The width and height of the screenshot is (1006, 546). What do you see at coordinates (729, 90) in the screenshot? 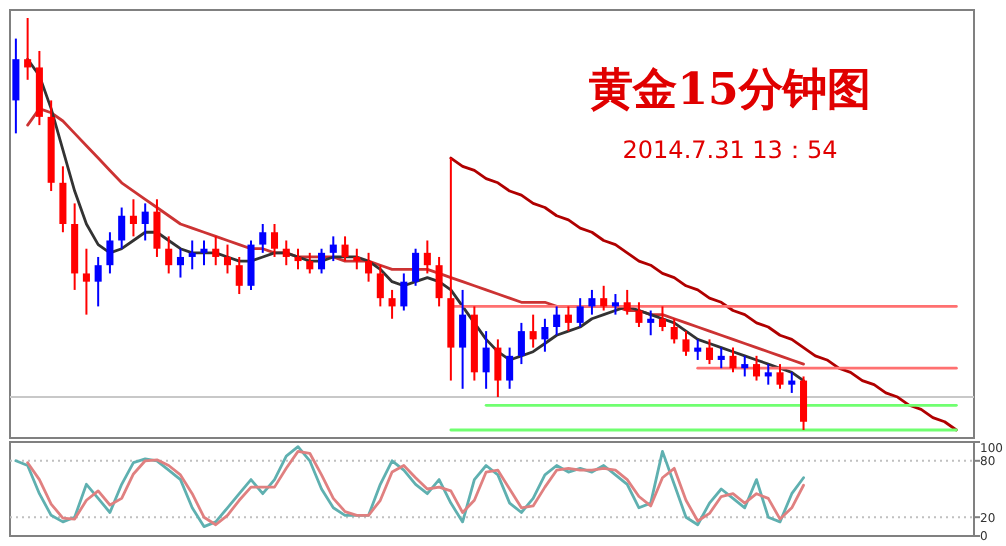
I see `text: 黄金15分钟图` at bounding box center [729, 90].